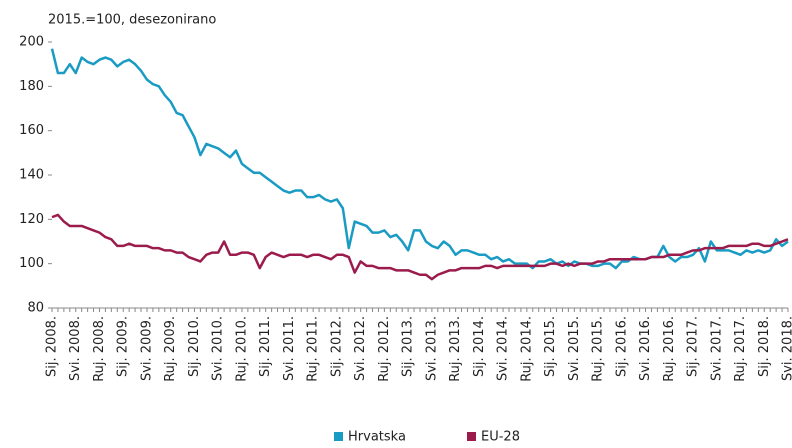 The height and width of the screenshot is (448, 792). Describe the element at coordinates (479, 346) in the screenshot. I see `x-tick-label: Sij. 2014.` at that location.